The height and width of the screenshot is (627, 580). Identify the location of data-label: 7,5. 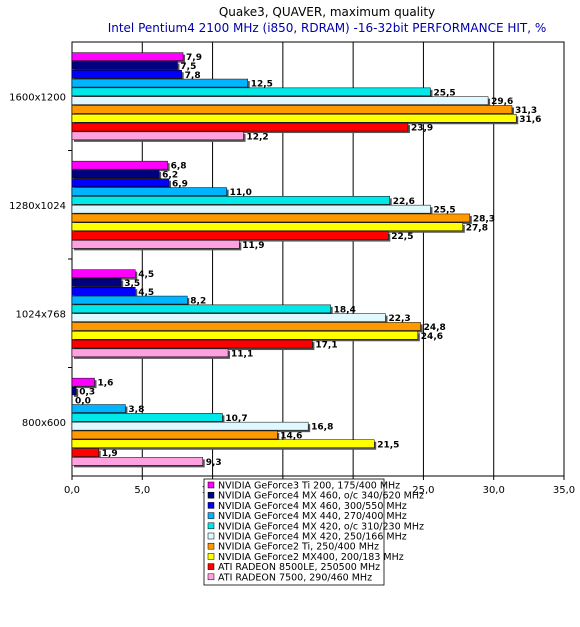
(188, 67).